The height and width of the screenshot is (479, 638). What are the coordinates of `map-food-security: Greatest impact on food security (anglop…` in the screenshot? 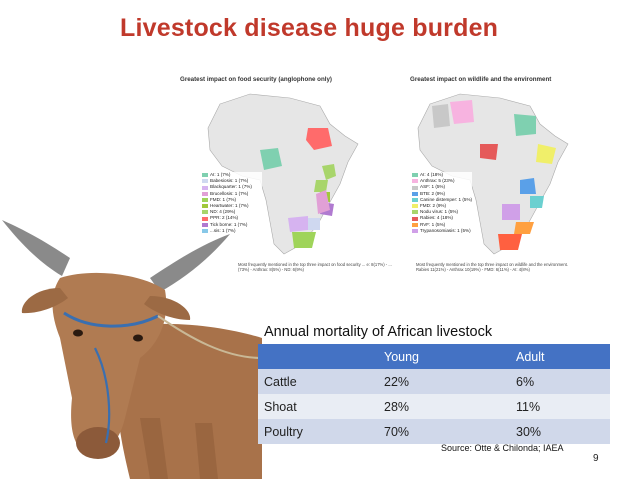 It's located at (288, 176).